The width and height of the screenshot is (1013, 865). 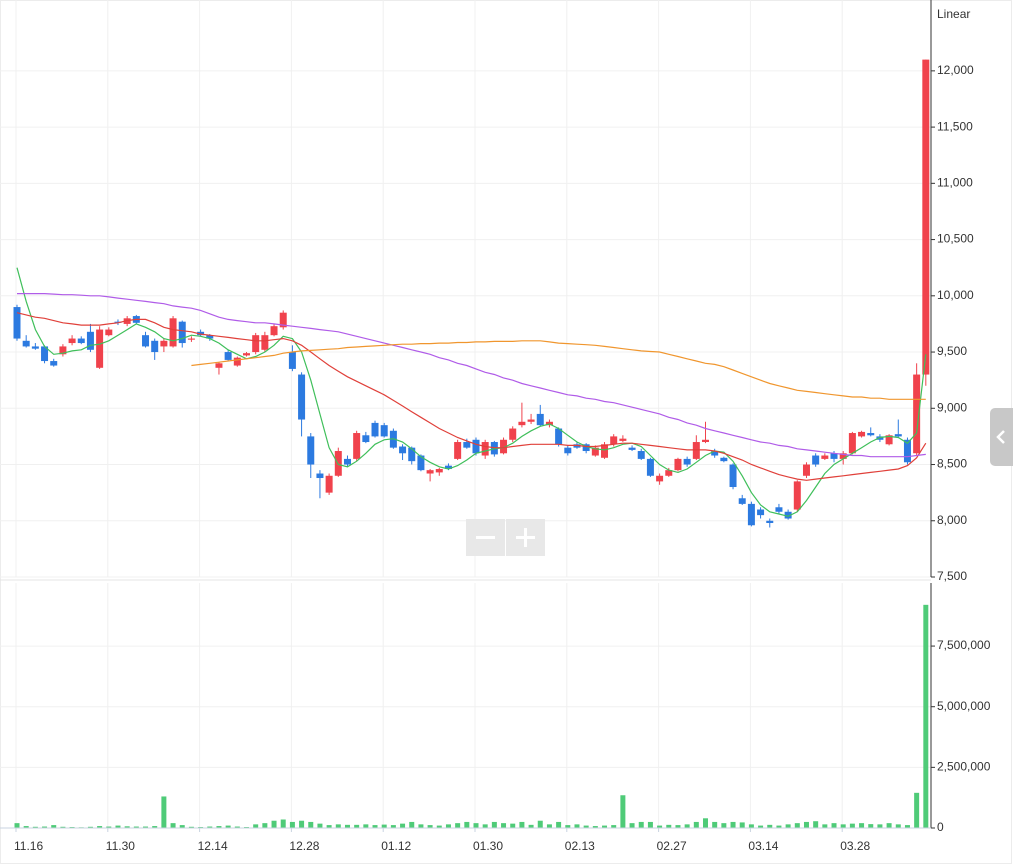 I want to click on side-tab-bg, so click(x=1001, y=437).